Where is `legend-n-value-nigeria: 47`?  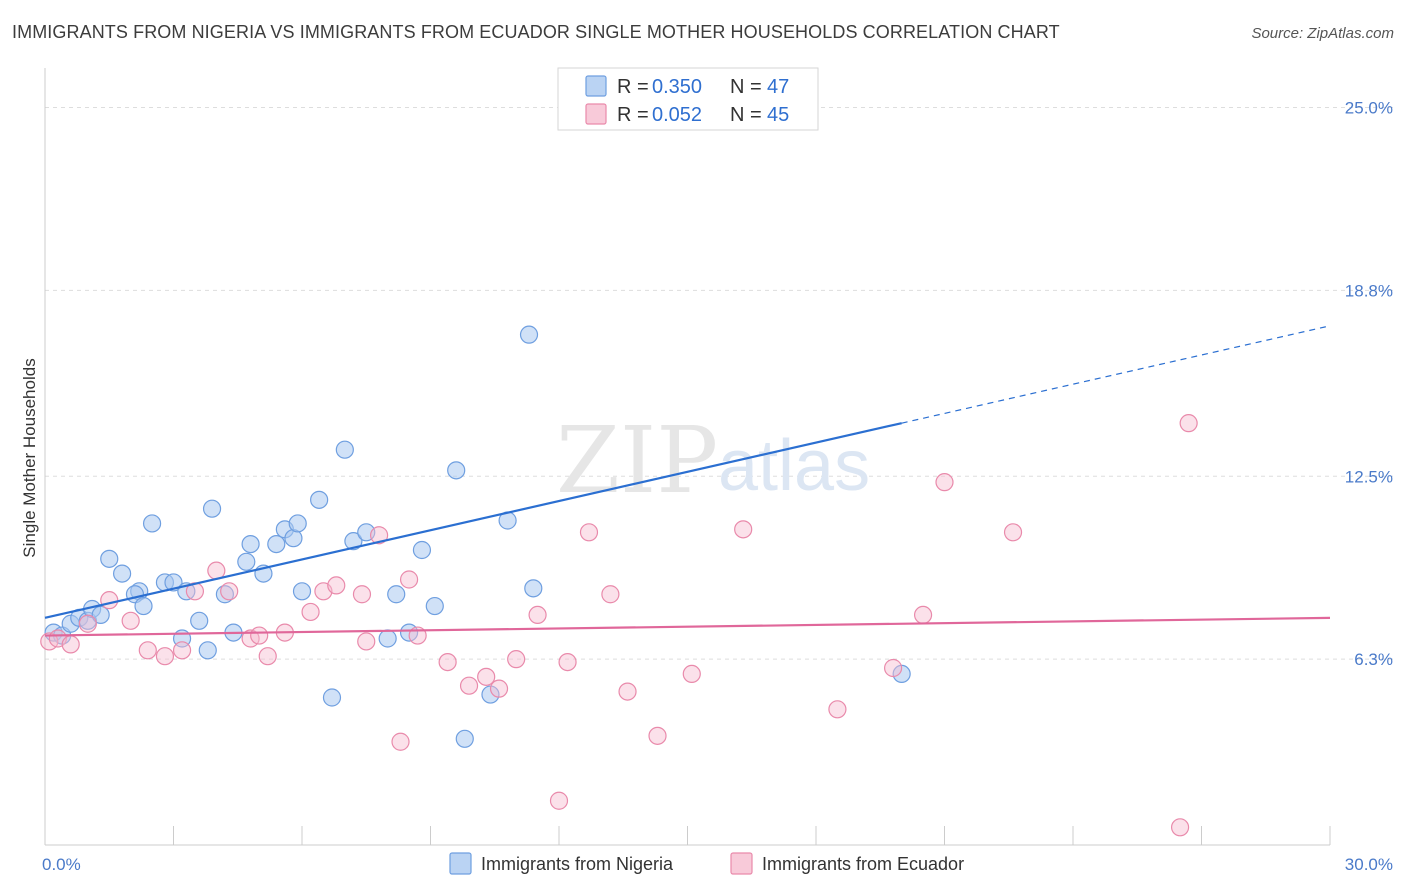
legend-n-value-nigeria: 47 is located at coordinates (778, 87).